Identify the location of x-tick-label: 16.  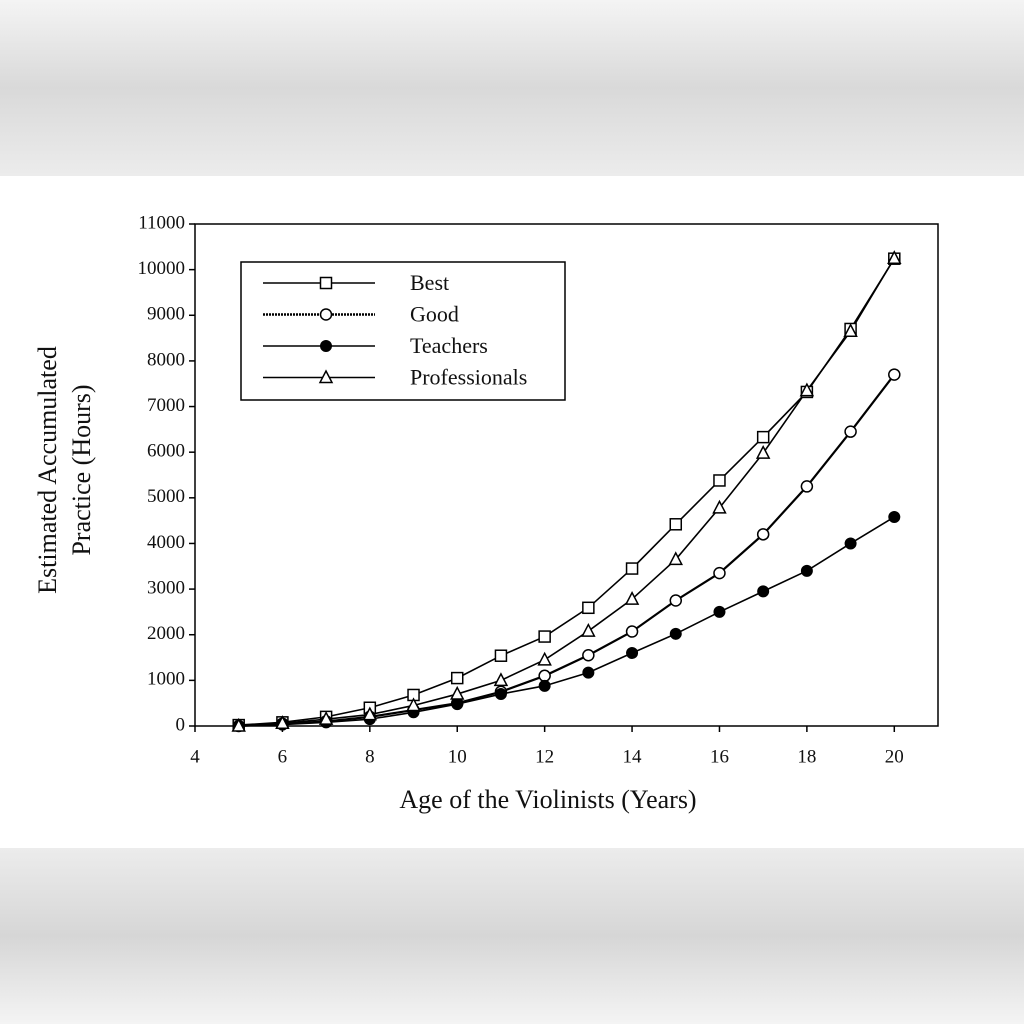
(719, 756).